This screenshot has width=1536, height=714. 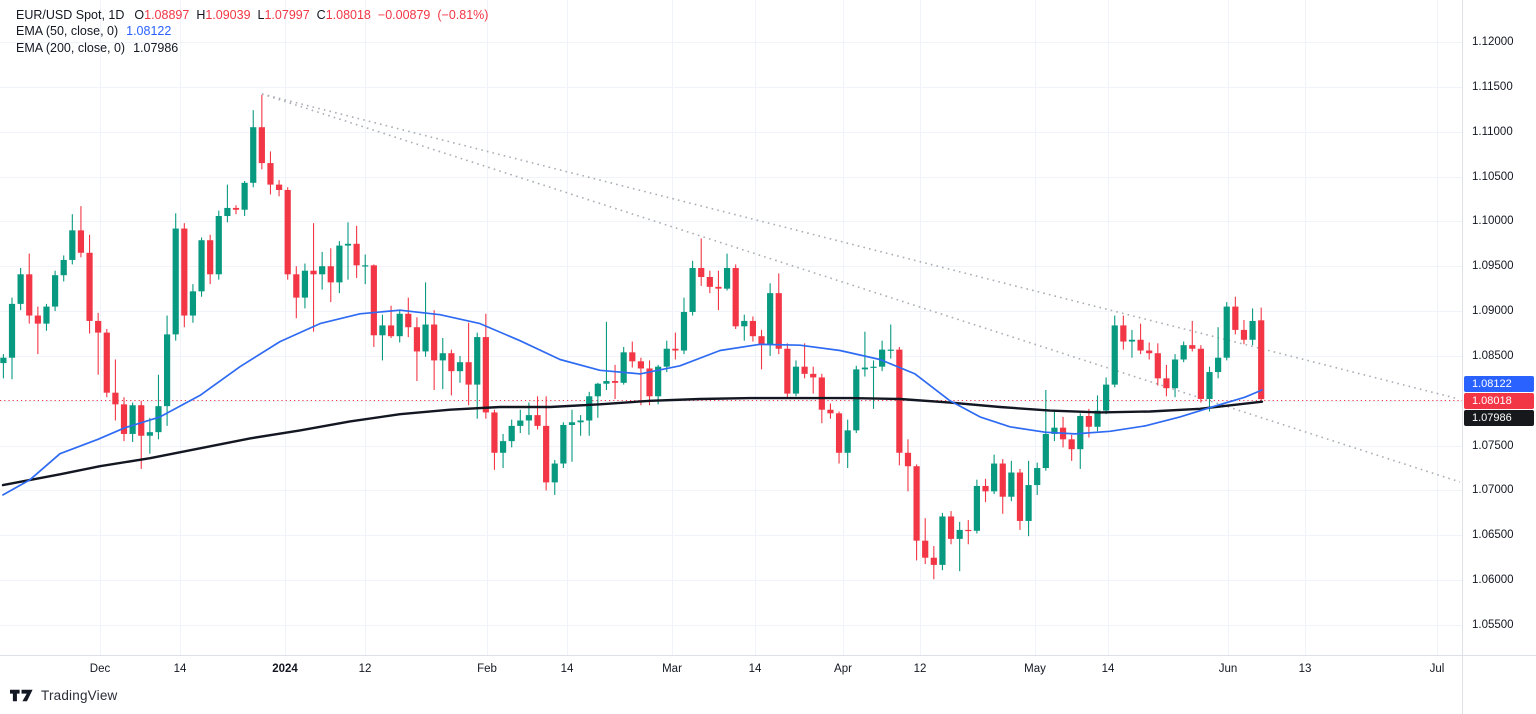 What do you see at coordinates (255, 48) in the screenshot?
I see `ema200-legend-row: EMA (200, close, 0) 1.07986` at bounding box center [255, 48].